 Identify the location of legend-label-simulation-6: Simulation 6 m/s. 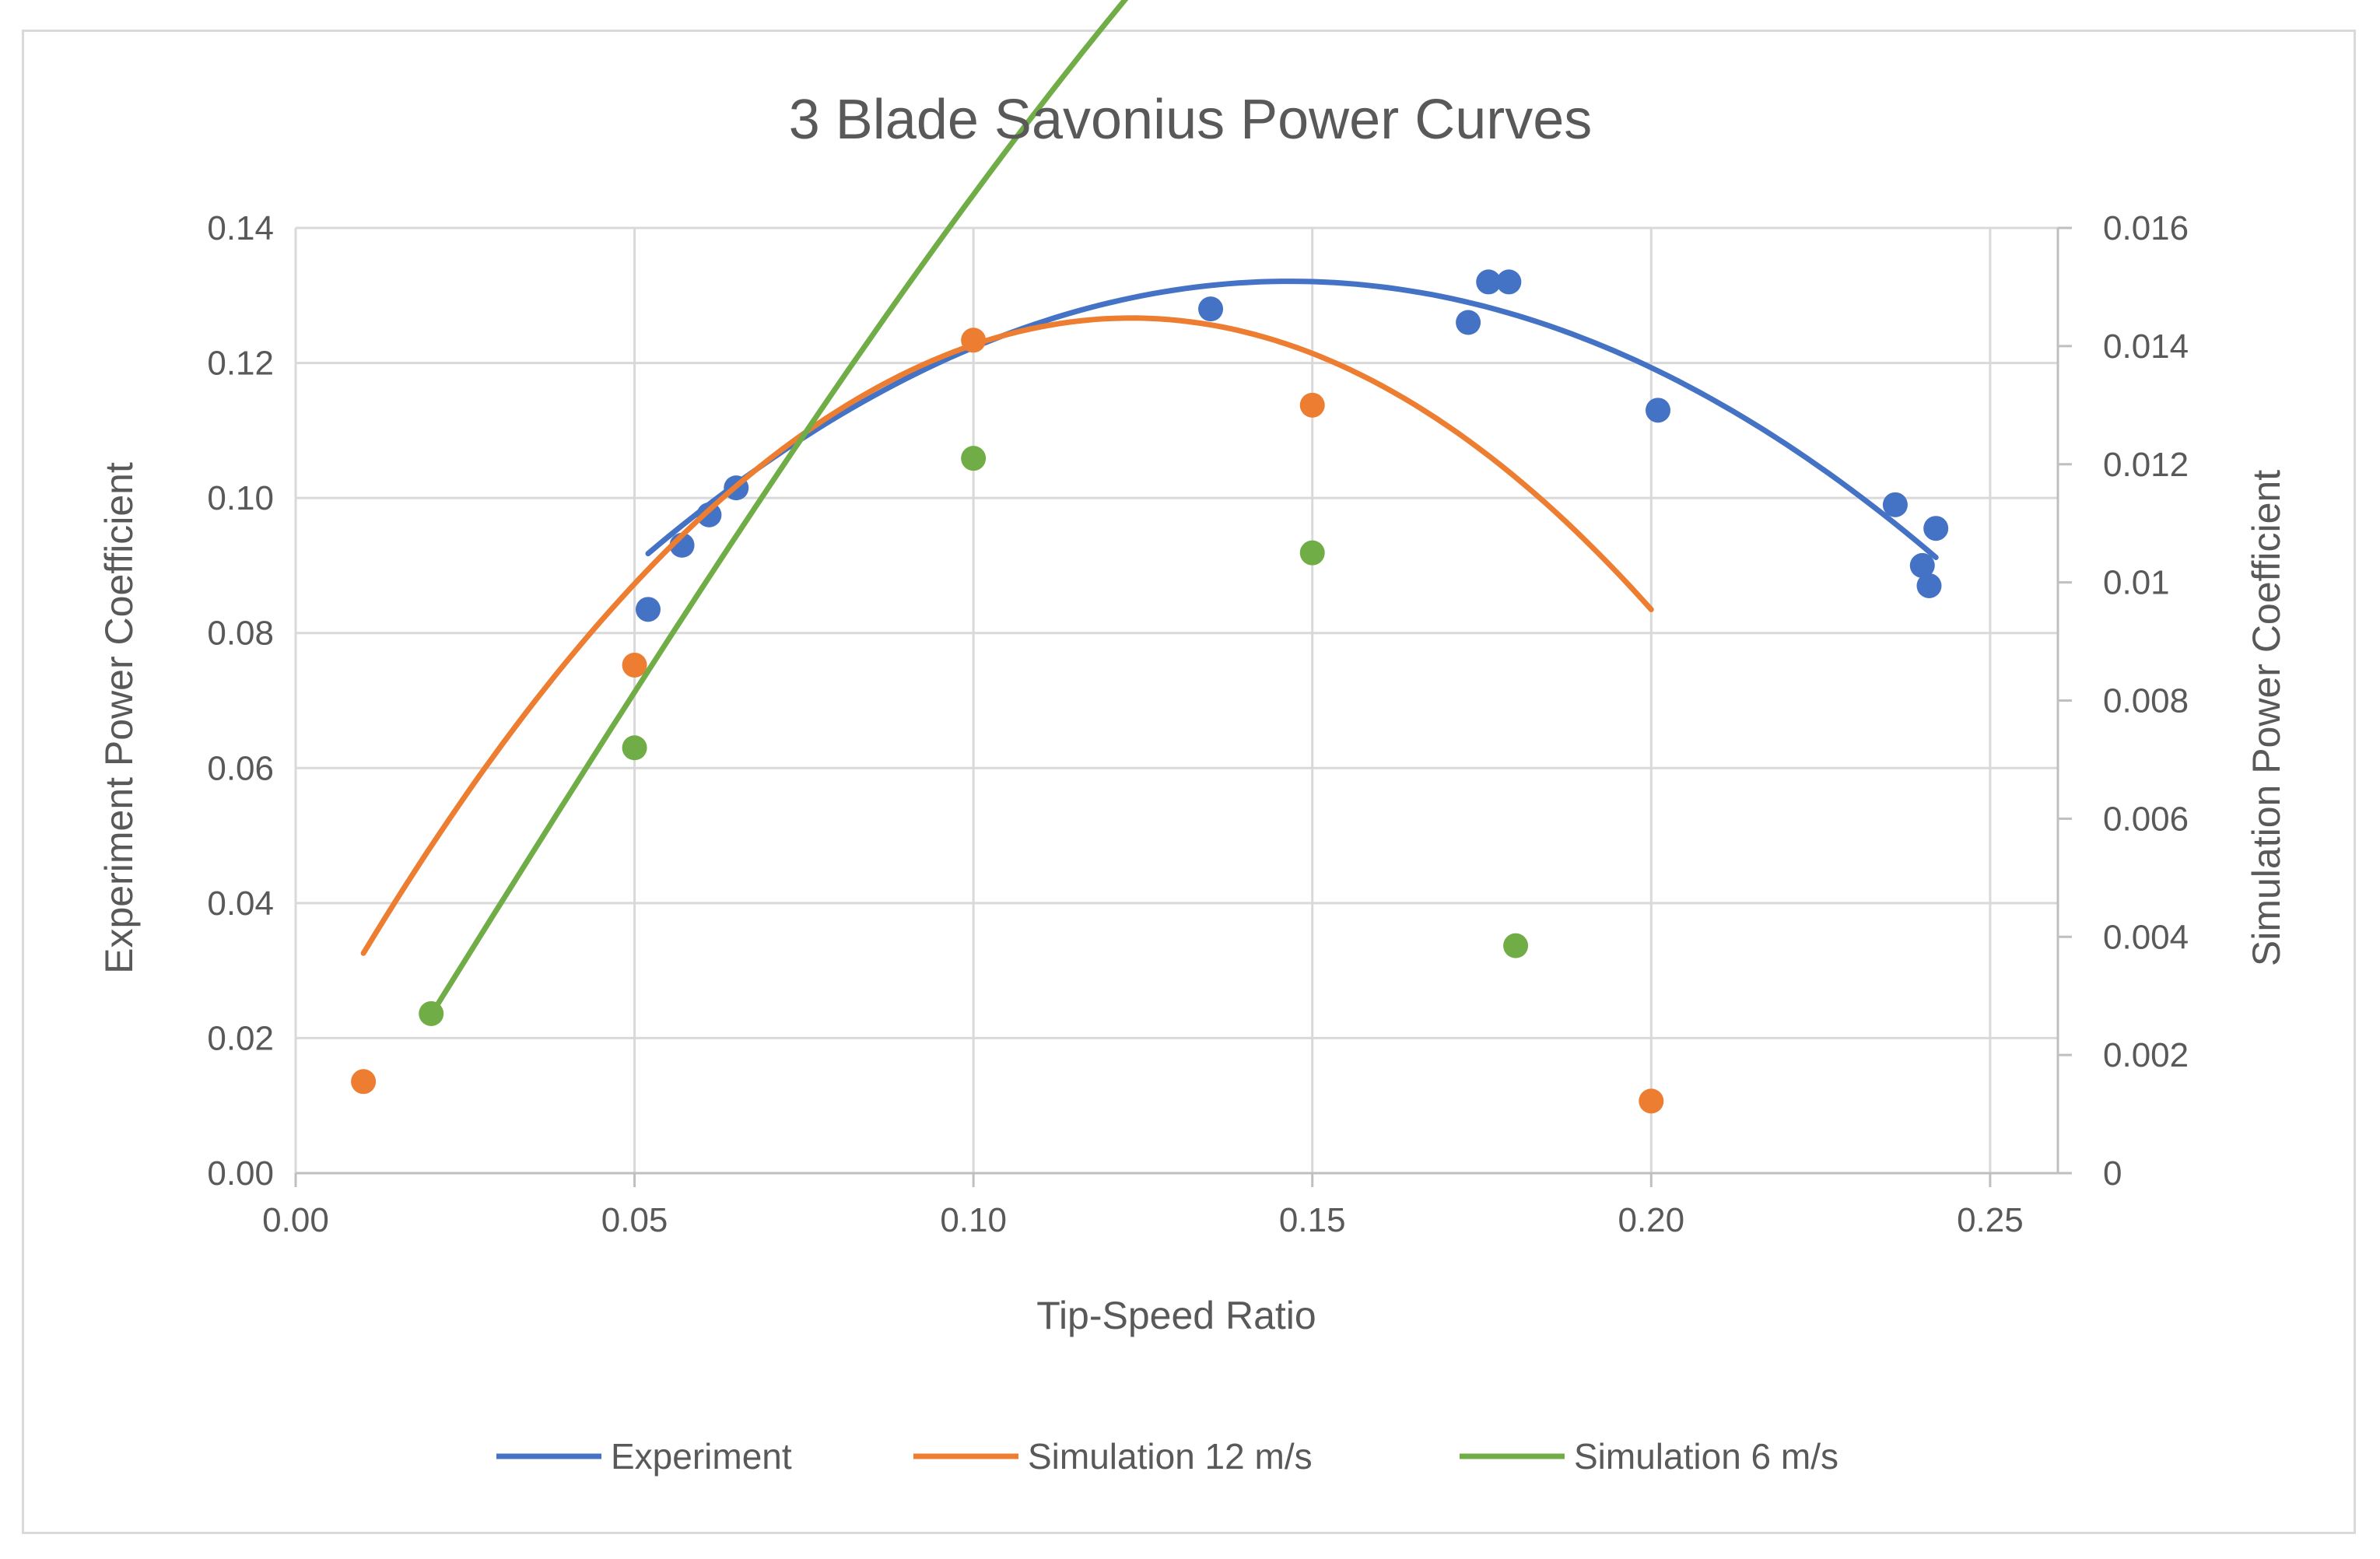
(1706, 1456).